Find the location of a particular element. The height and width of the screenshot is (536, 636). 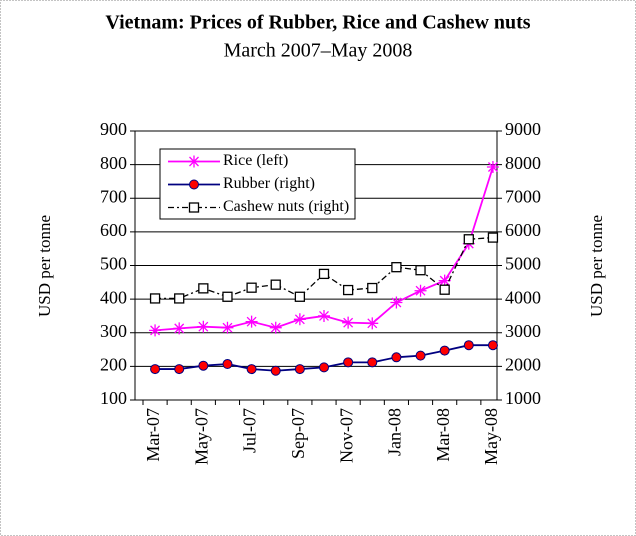

y2-tick-label: 1000 is located at coordinates (523, 398).